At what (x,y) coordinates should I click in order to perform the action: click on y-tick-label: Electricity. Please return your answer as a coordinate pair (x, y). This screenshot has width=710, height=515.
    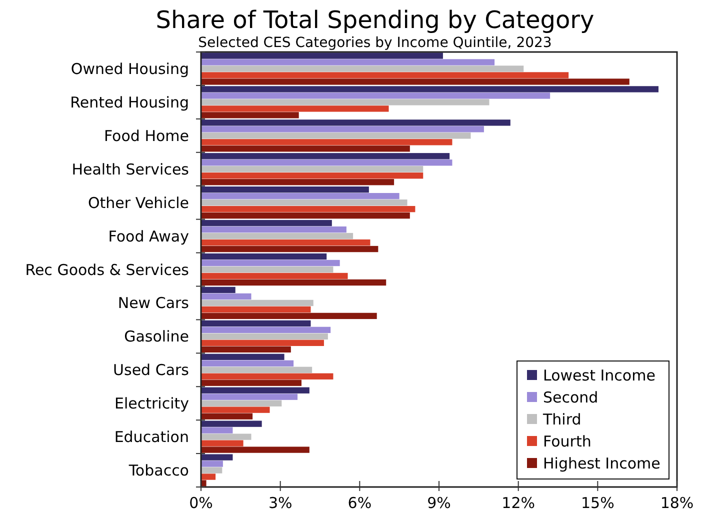
    Looking at the image, I should click on (152, 403).